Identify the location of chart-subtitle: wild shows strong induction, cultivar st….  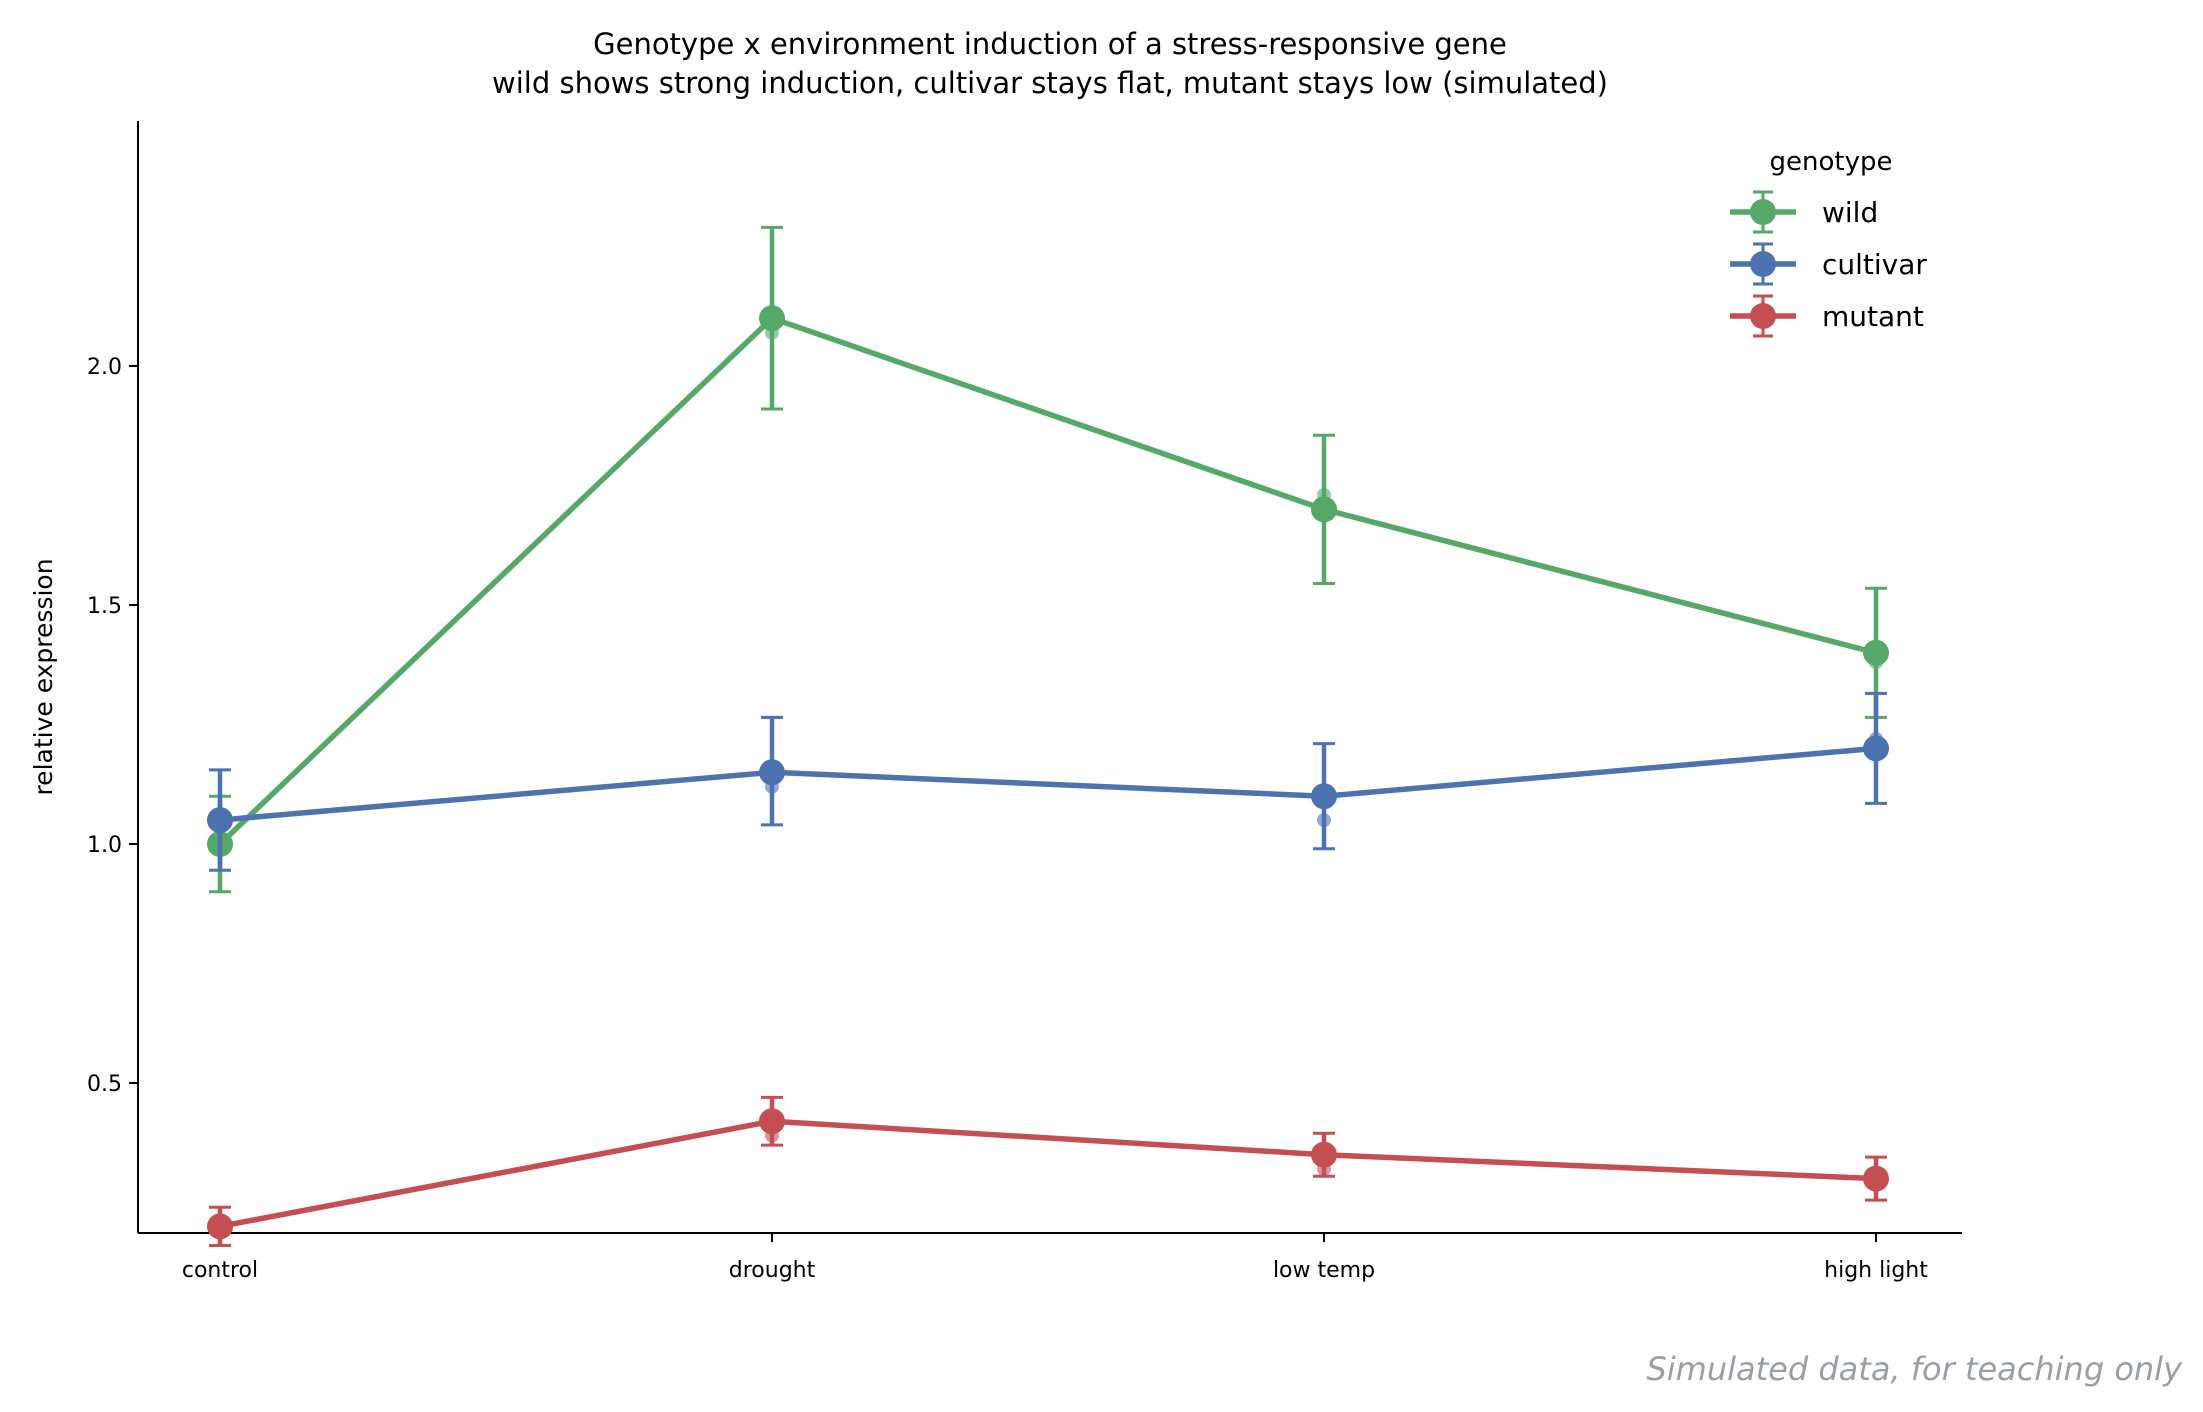
(1050, 83).